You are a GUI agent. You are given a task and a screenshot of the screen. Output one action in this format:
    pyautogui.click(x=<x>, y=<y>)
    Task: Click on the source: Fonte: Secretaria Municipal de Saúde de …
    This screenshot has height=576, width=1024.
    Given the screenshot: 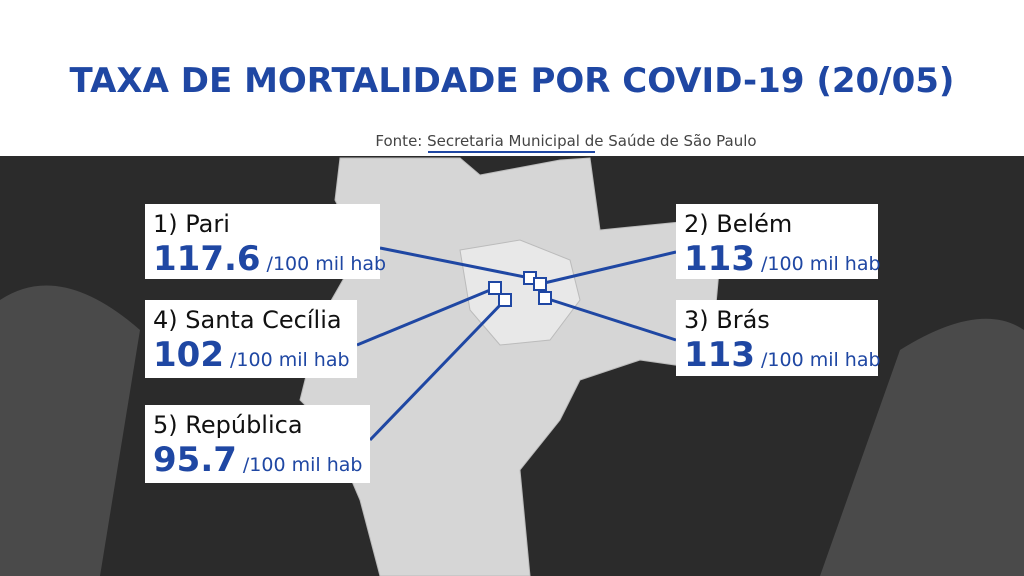 What is the action you would take?
    pyautogui.click(x=565, y=141)
    